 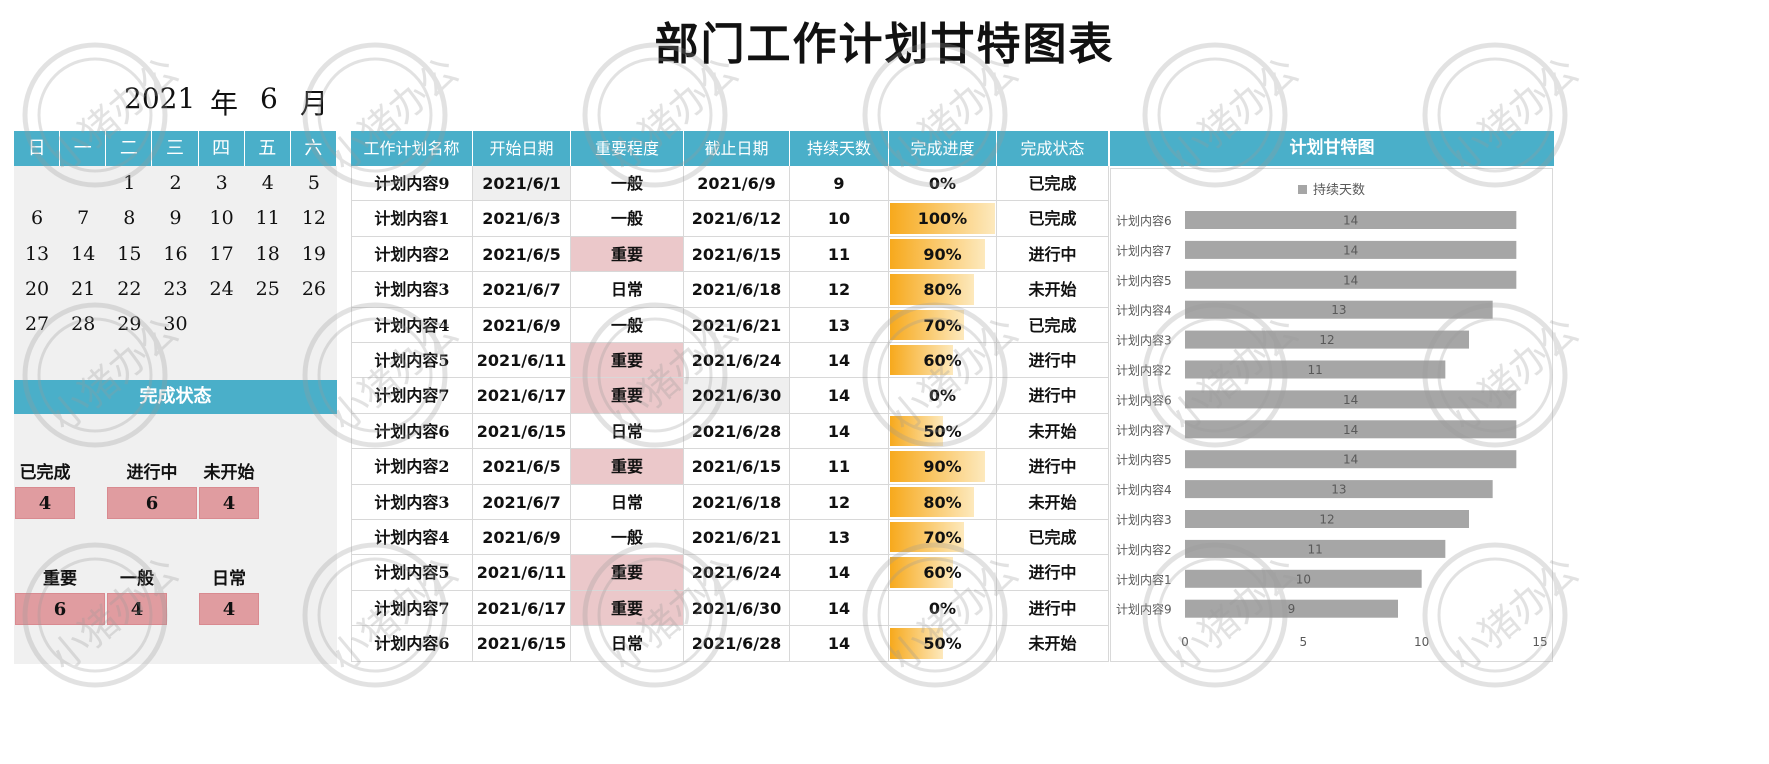 I want to click on calendar-day: 8, so click(x=129, y=218).